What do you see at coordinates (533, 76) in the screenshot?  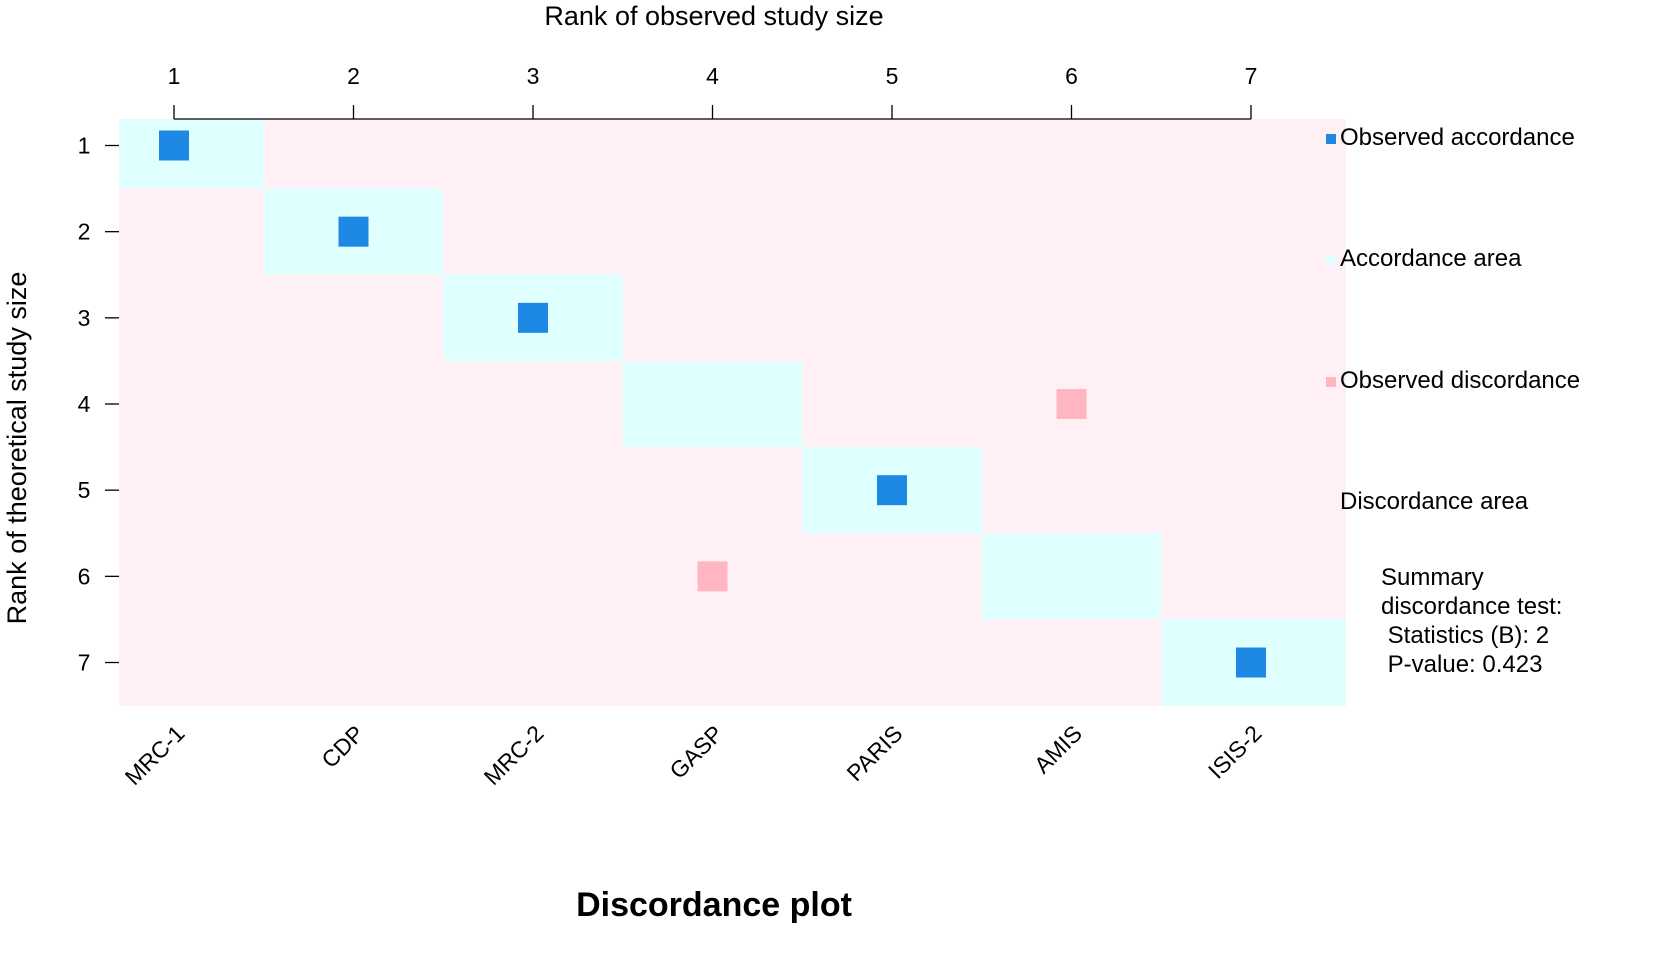 I see `top-axis-tick-label: 3` at bounding box center [533, 76].